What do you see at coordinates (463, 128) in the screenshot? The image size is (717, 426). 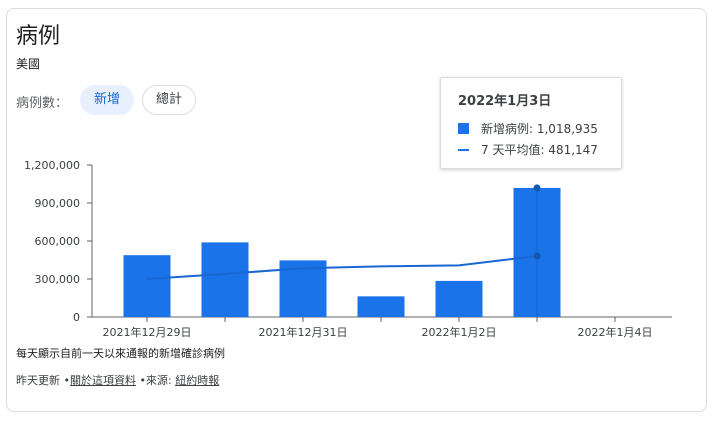 I see `bar-legend-square-icon` at bounding box center [463, 128].